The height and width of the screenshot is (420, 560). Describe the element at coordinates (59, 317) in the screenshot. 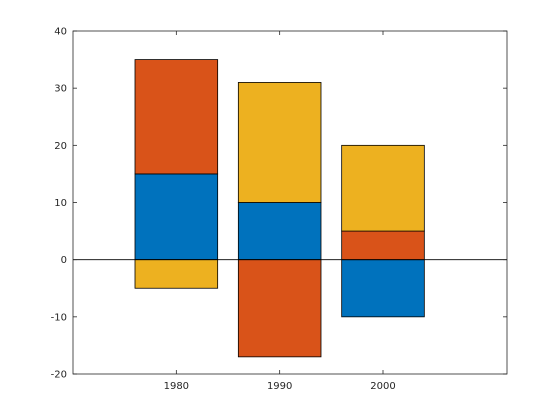

I see `y-tick-label: -10` at that location.